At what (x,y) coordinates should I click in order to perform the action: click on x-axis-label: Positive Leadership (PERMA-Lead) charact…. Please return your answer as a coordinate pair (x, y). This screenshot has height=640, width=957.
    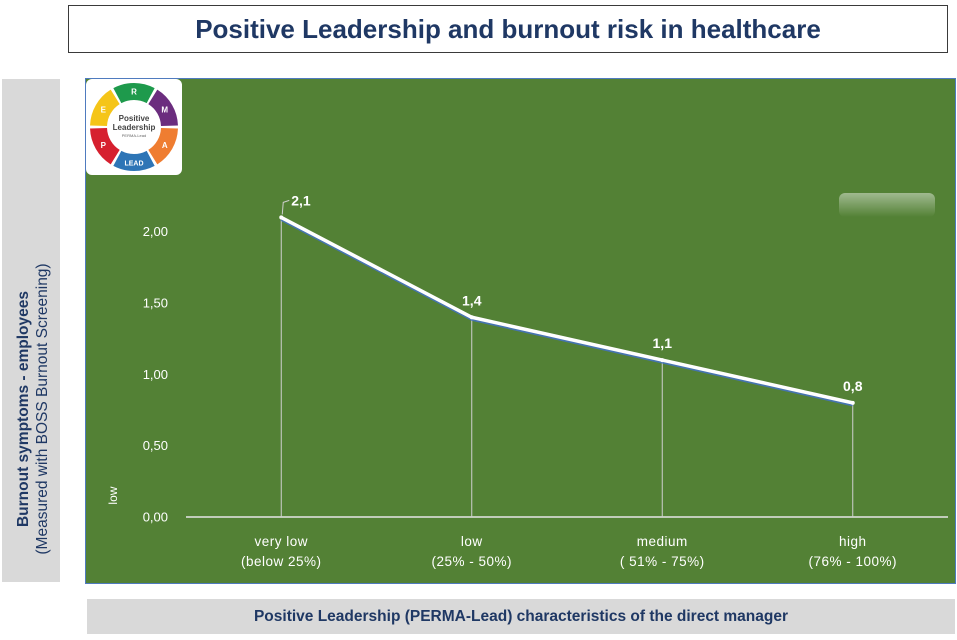
    Looking at the image, I should click on (521, 616).